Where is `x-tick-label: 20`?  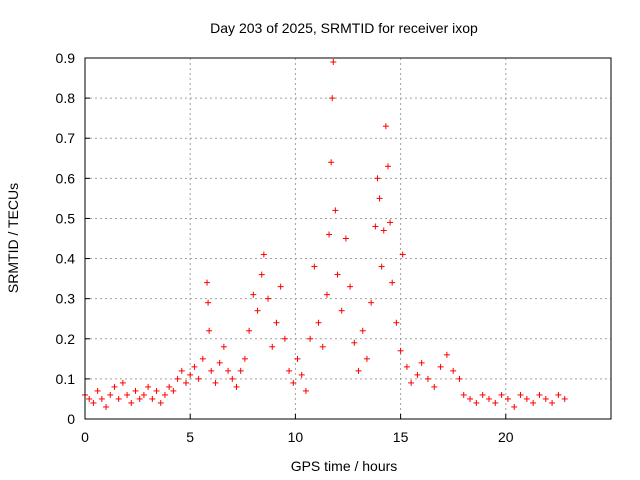
x-tick-label: 20 is located at coordinates (506, 437).